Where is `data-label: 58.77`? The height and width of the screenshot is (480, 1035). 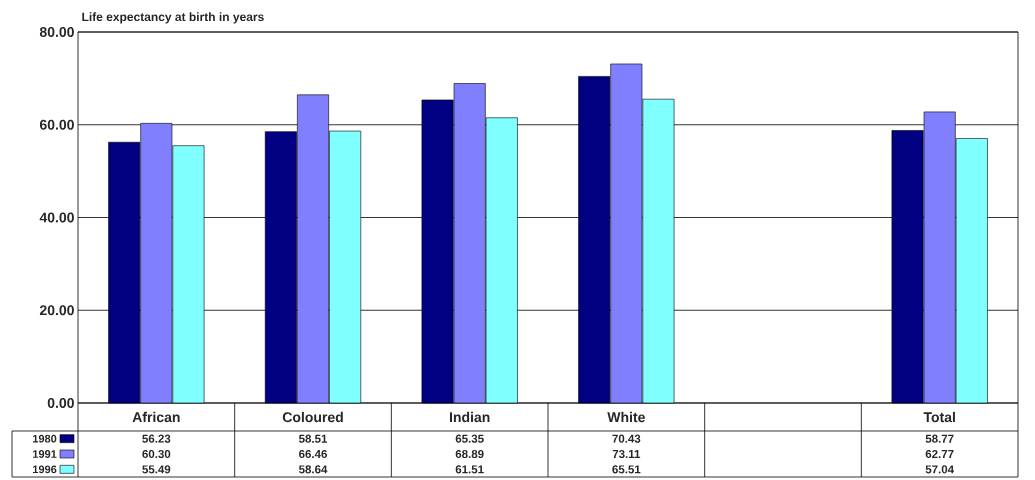 data-label: 58.77 is located at coordinates (939, 438).